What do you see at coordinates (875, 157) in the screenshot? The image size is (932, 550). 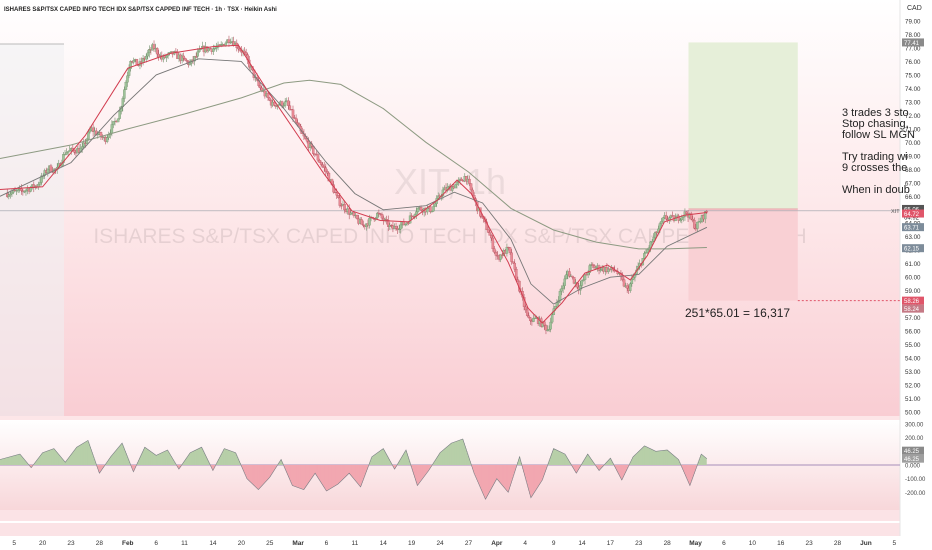 I see `trade-note-line: Try trading wi` at bounding box center [875, 157].